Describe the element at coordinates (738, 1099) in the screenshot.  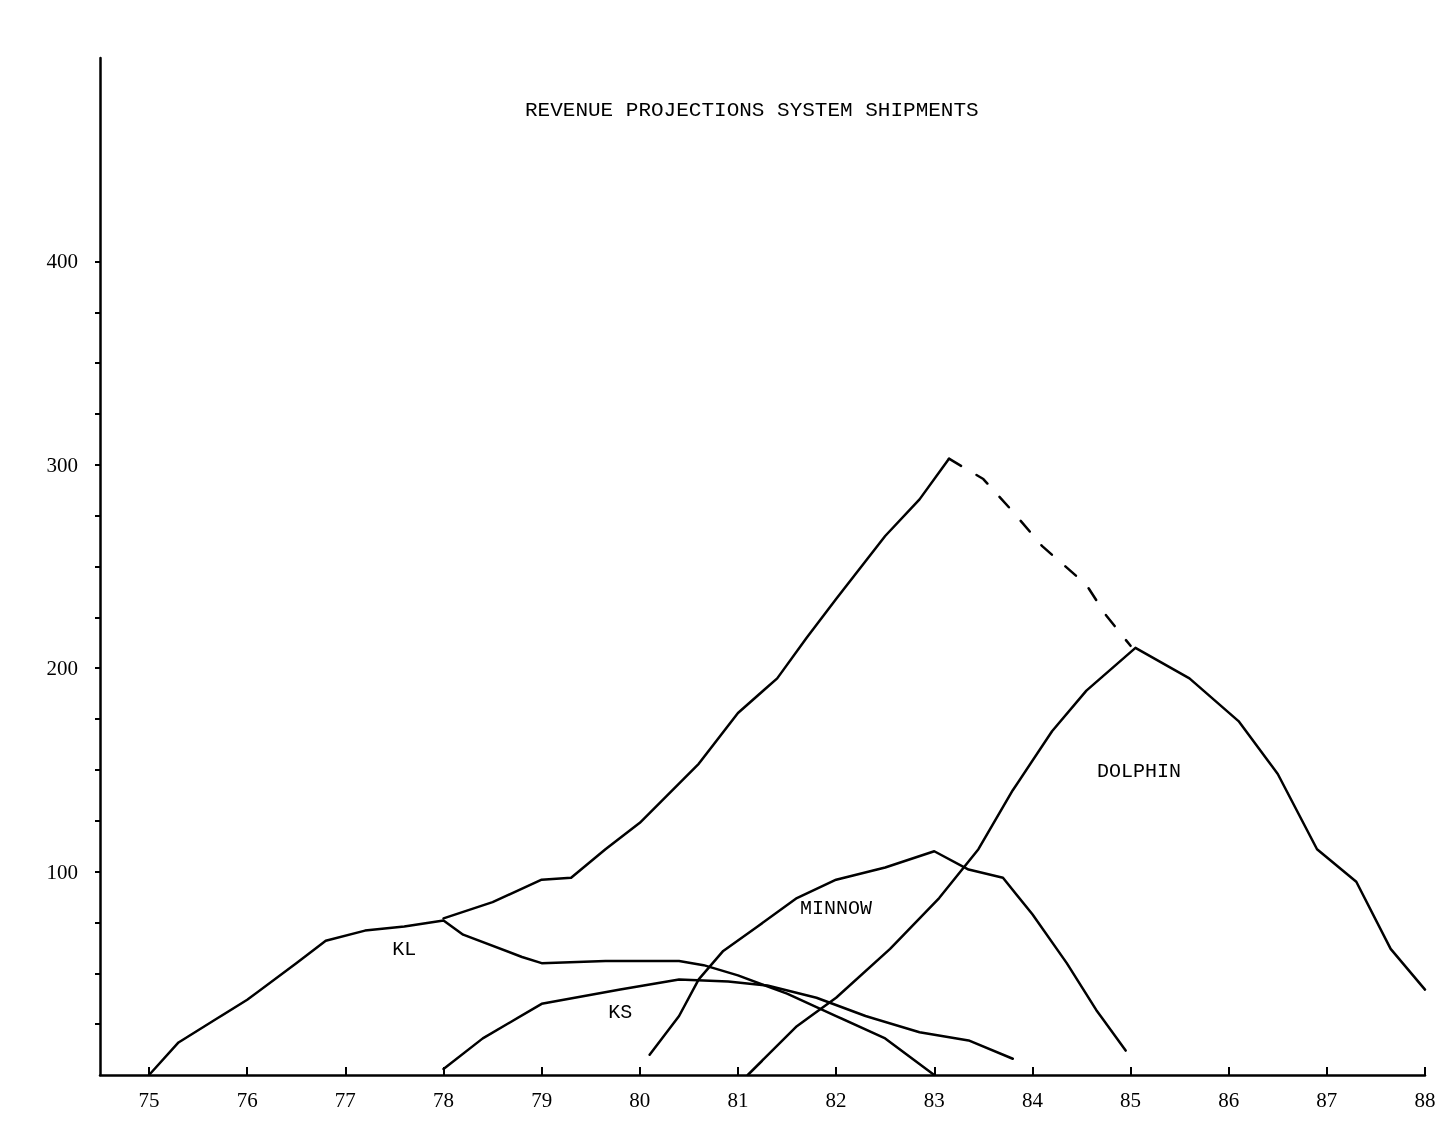
I see `x-tick-label: 81` at that location.